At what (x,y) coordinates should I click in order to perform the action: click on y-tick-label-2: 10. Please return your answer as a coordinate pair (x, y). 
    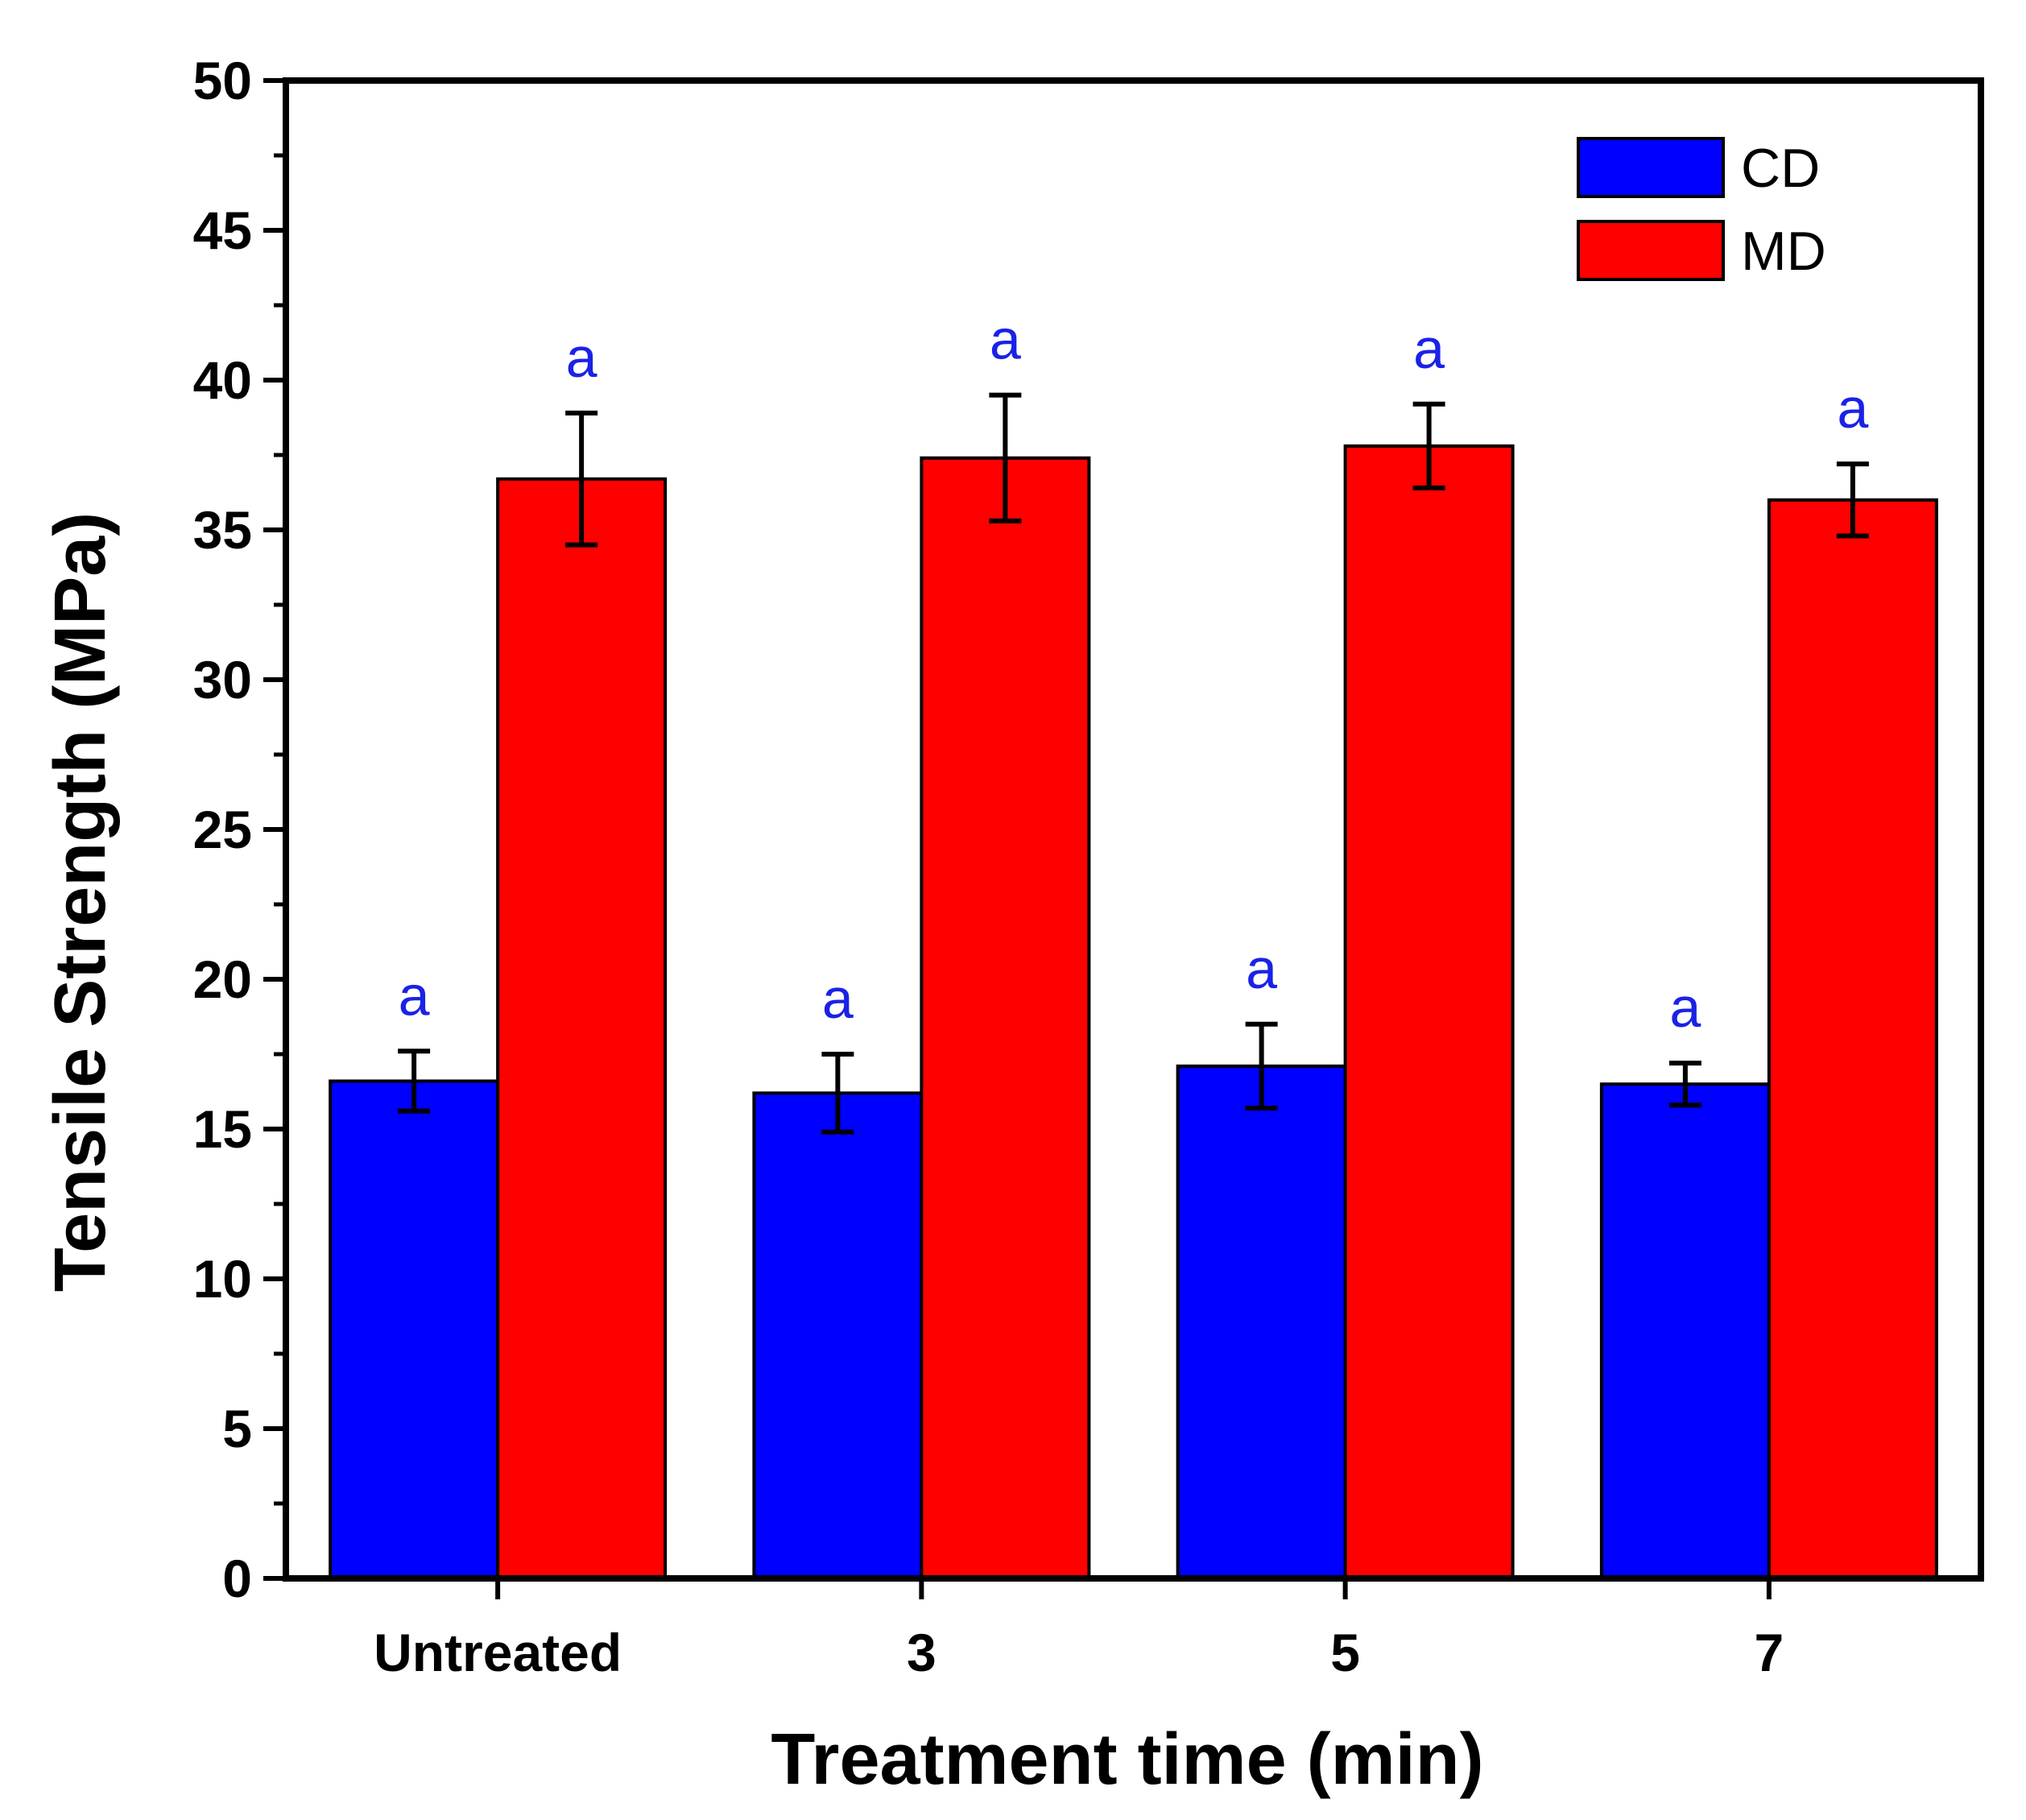
    Looking at the image, I should click on (223, 1279).